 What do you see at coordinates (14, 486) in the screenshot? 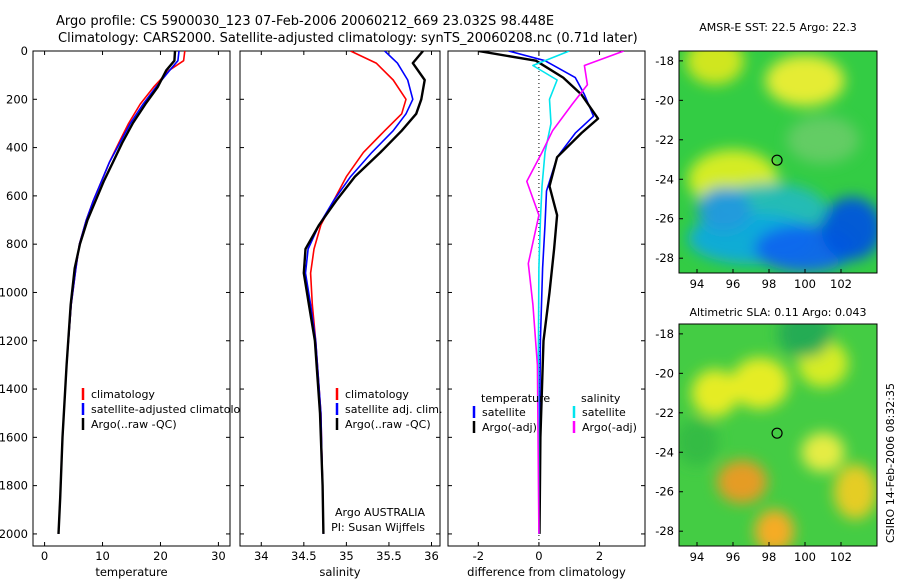
I see `y-tick-label: 1800` at bounding box center [14, 486].